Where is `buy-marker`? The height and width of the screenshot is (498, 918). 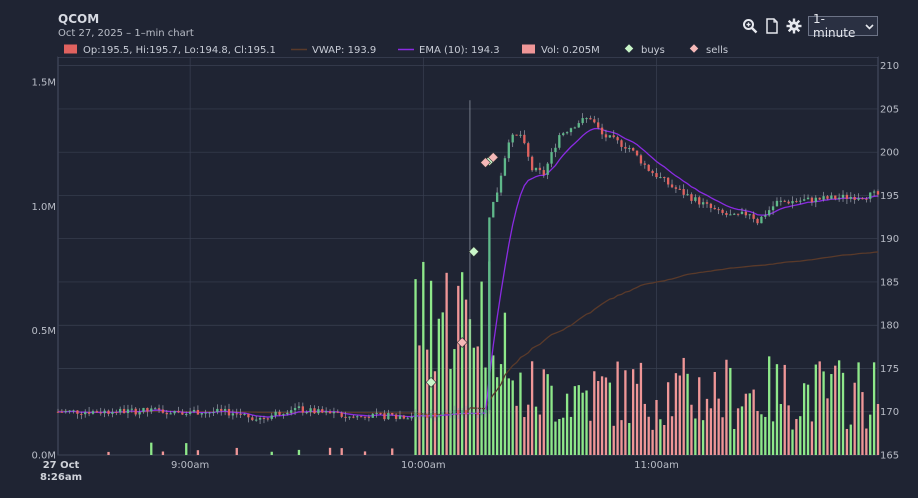
buy-marker is located at coordinates (431, 382).